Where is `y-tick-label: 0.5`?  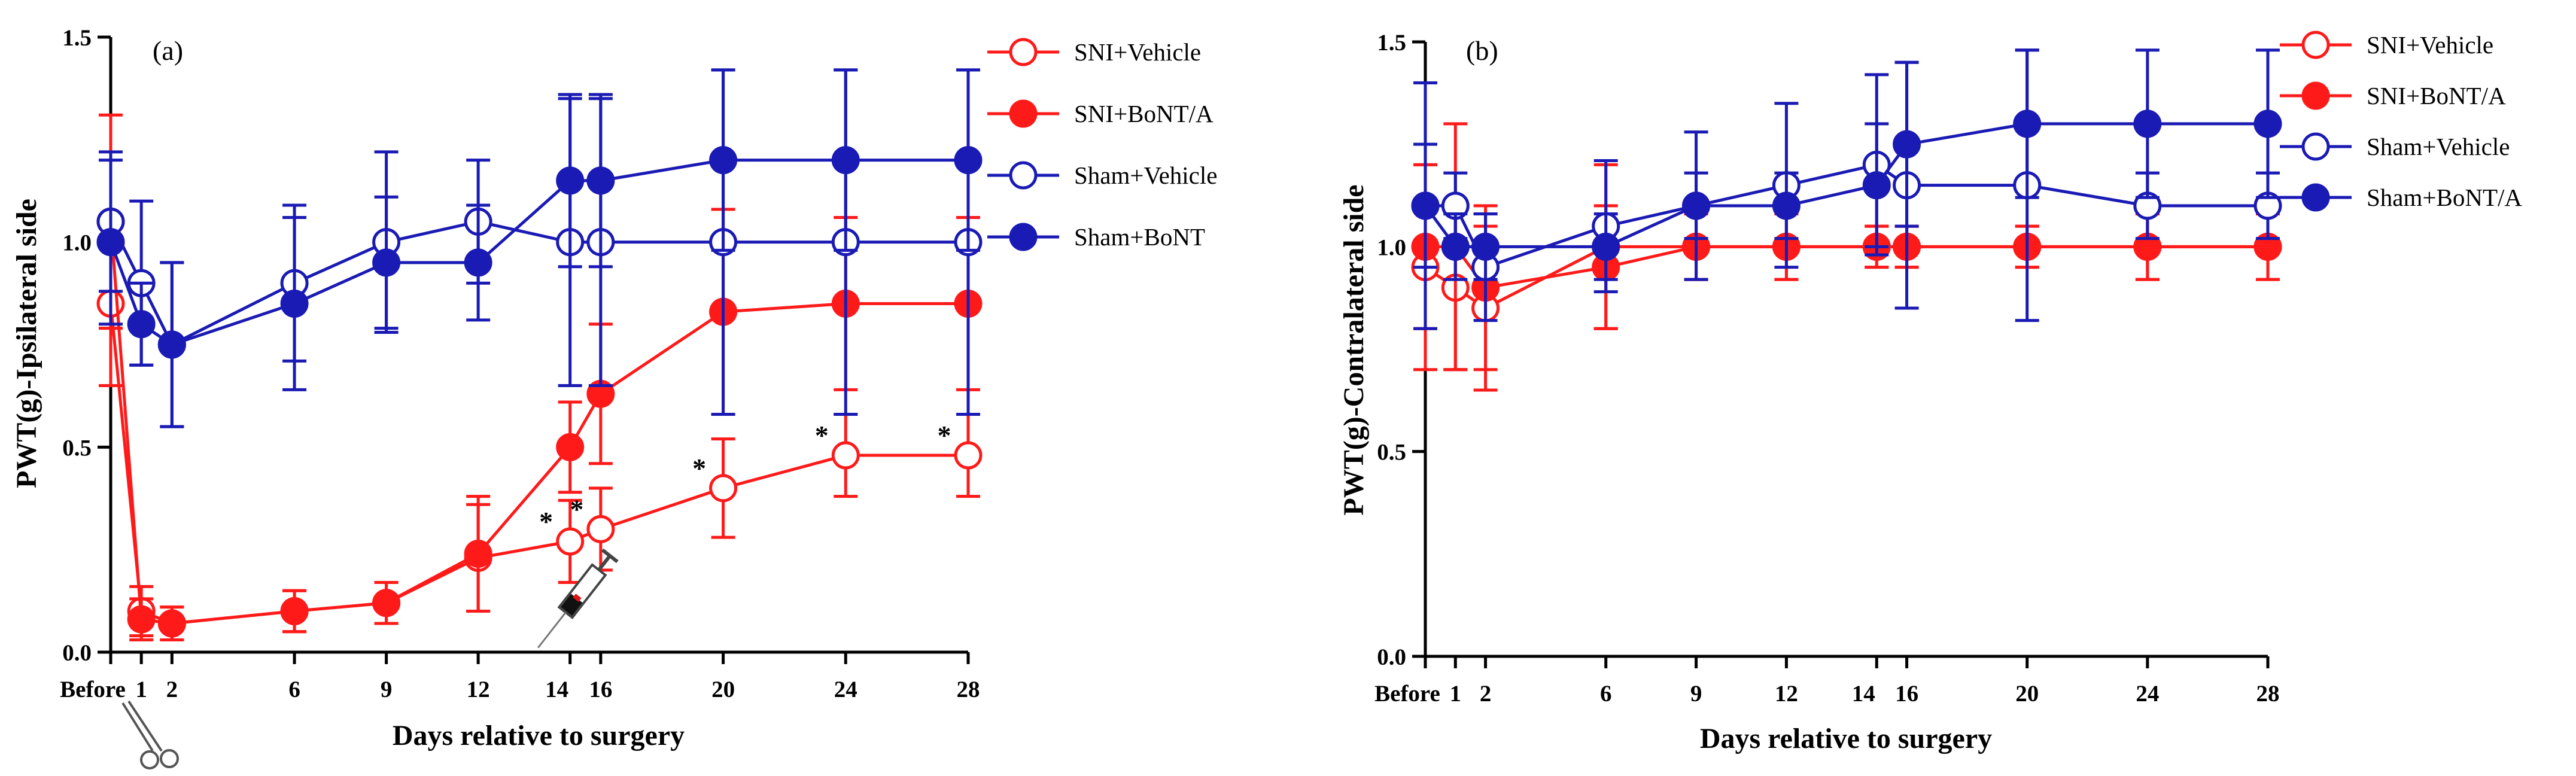 y-tick-label: 0.5 is located at coordinates (77, 448).